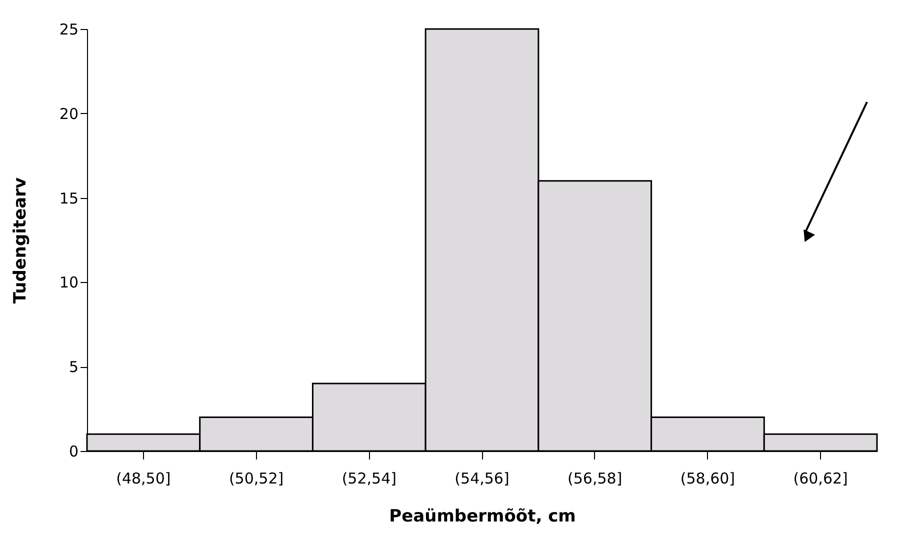  I want to click on y-tick-label: 15, so click(68, 198).